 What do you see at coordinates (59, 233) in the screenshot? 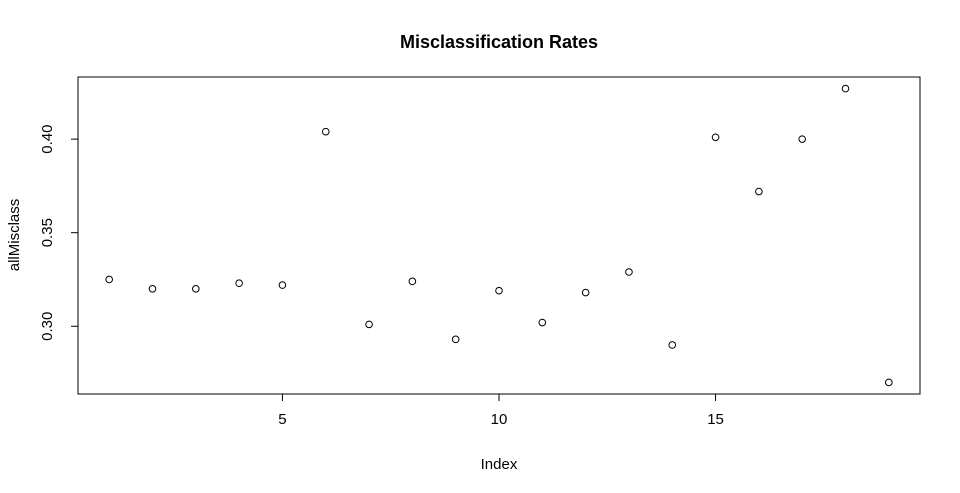
I see `y-axis: 0.30 0.35 0.40` at bounding box center [59, 233].